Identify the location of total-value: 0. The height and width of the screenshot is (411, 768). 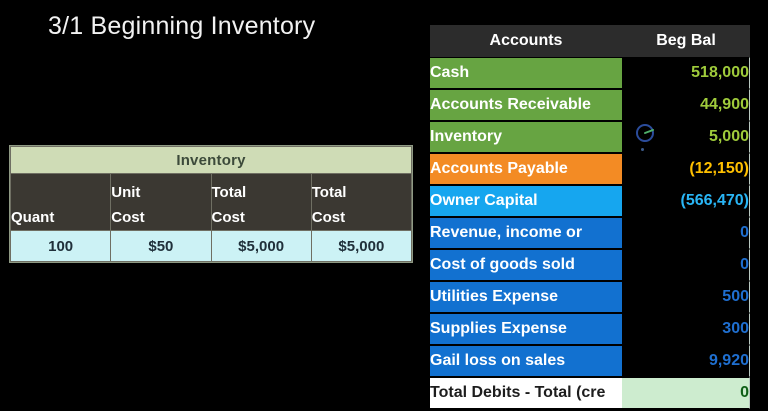
(686, 393).